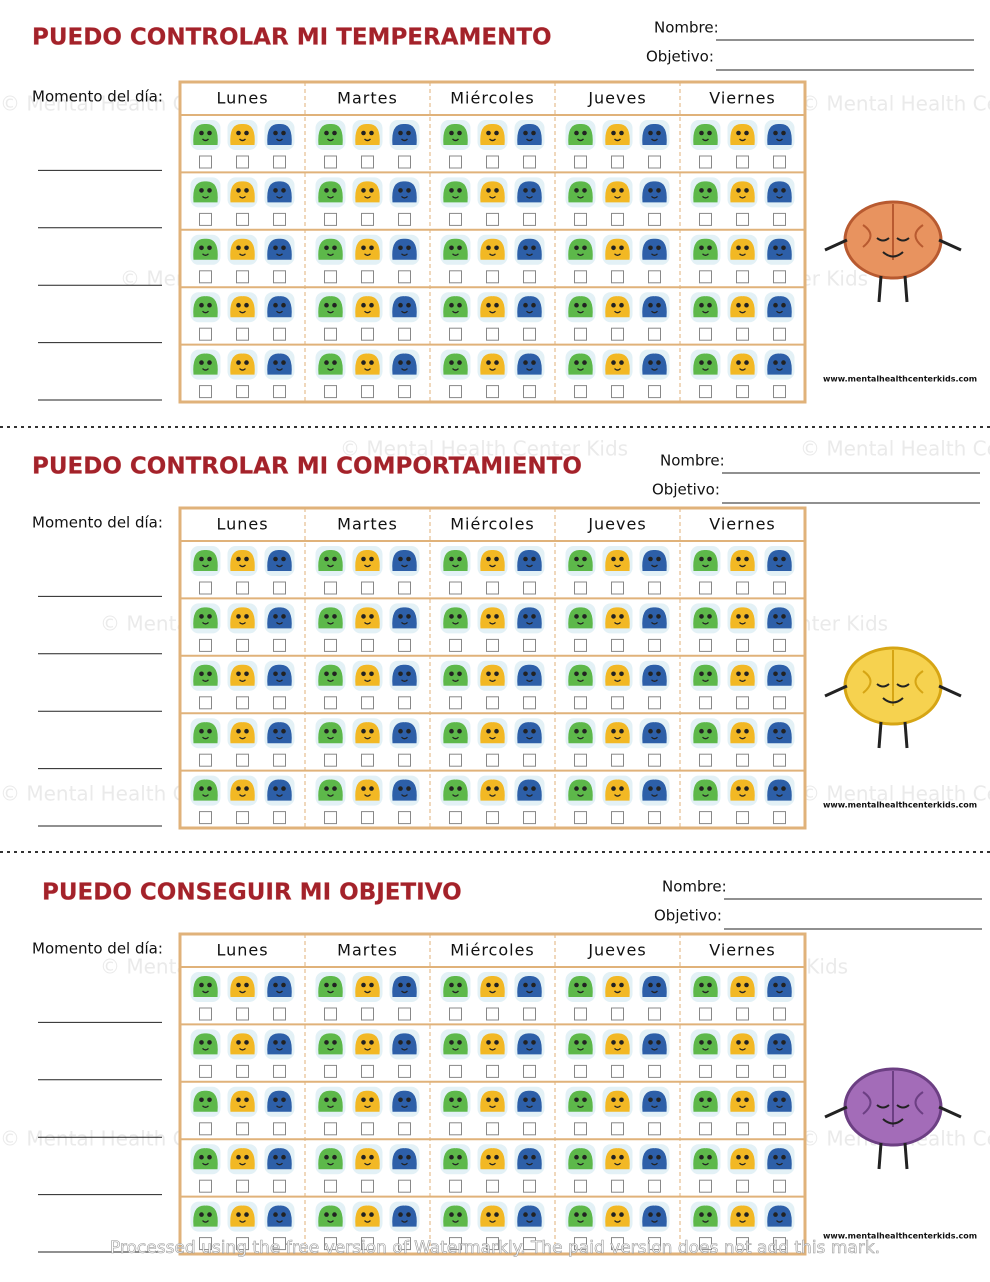 Image resolution: width=990 pixels, height=1282 pixels. What do you see at coordinates (484, 449) in the screenshot?
I see `watermark-text: © Mental Health Center Kids` at bounding box center [484, 449].